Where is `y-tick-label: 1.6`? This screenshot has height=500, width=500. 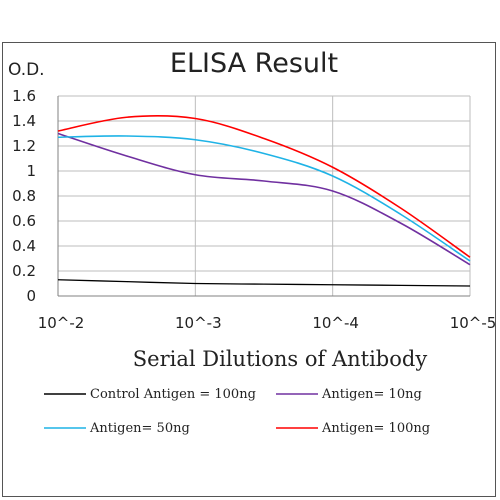
y-tick-label: 1.6 is located at coordinates (24, 96).